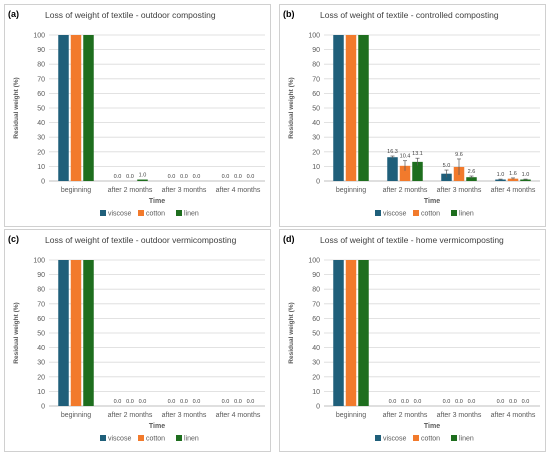 This screenshot has height=456, width=550. I want to click on panel-label: (d), so click(289, 239).